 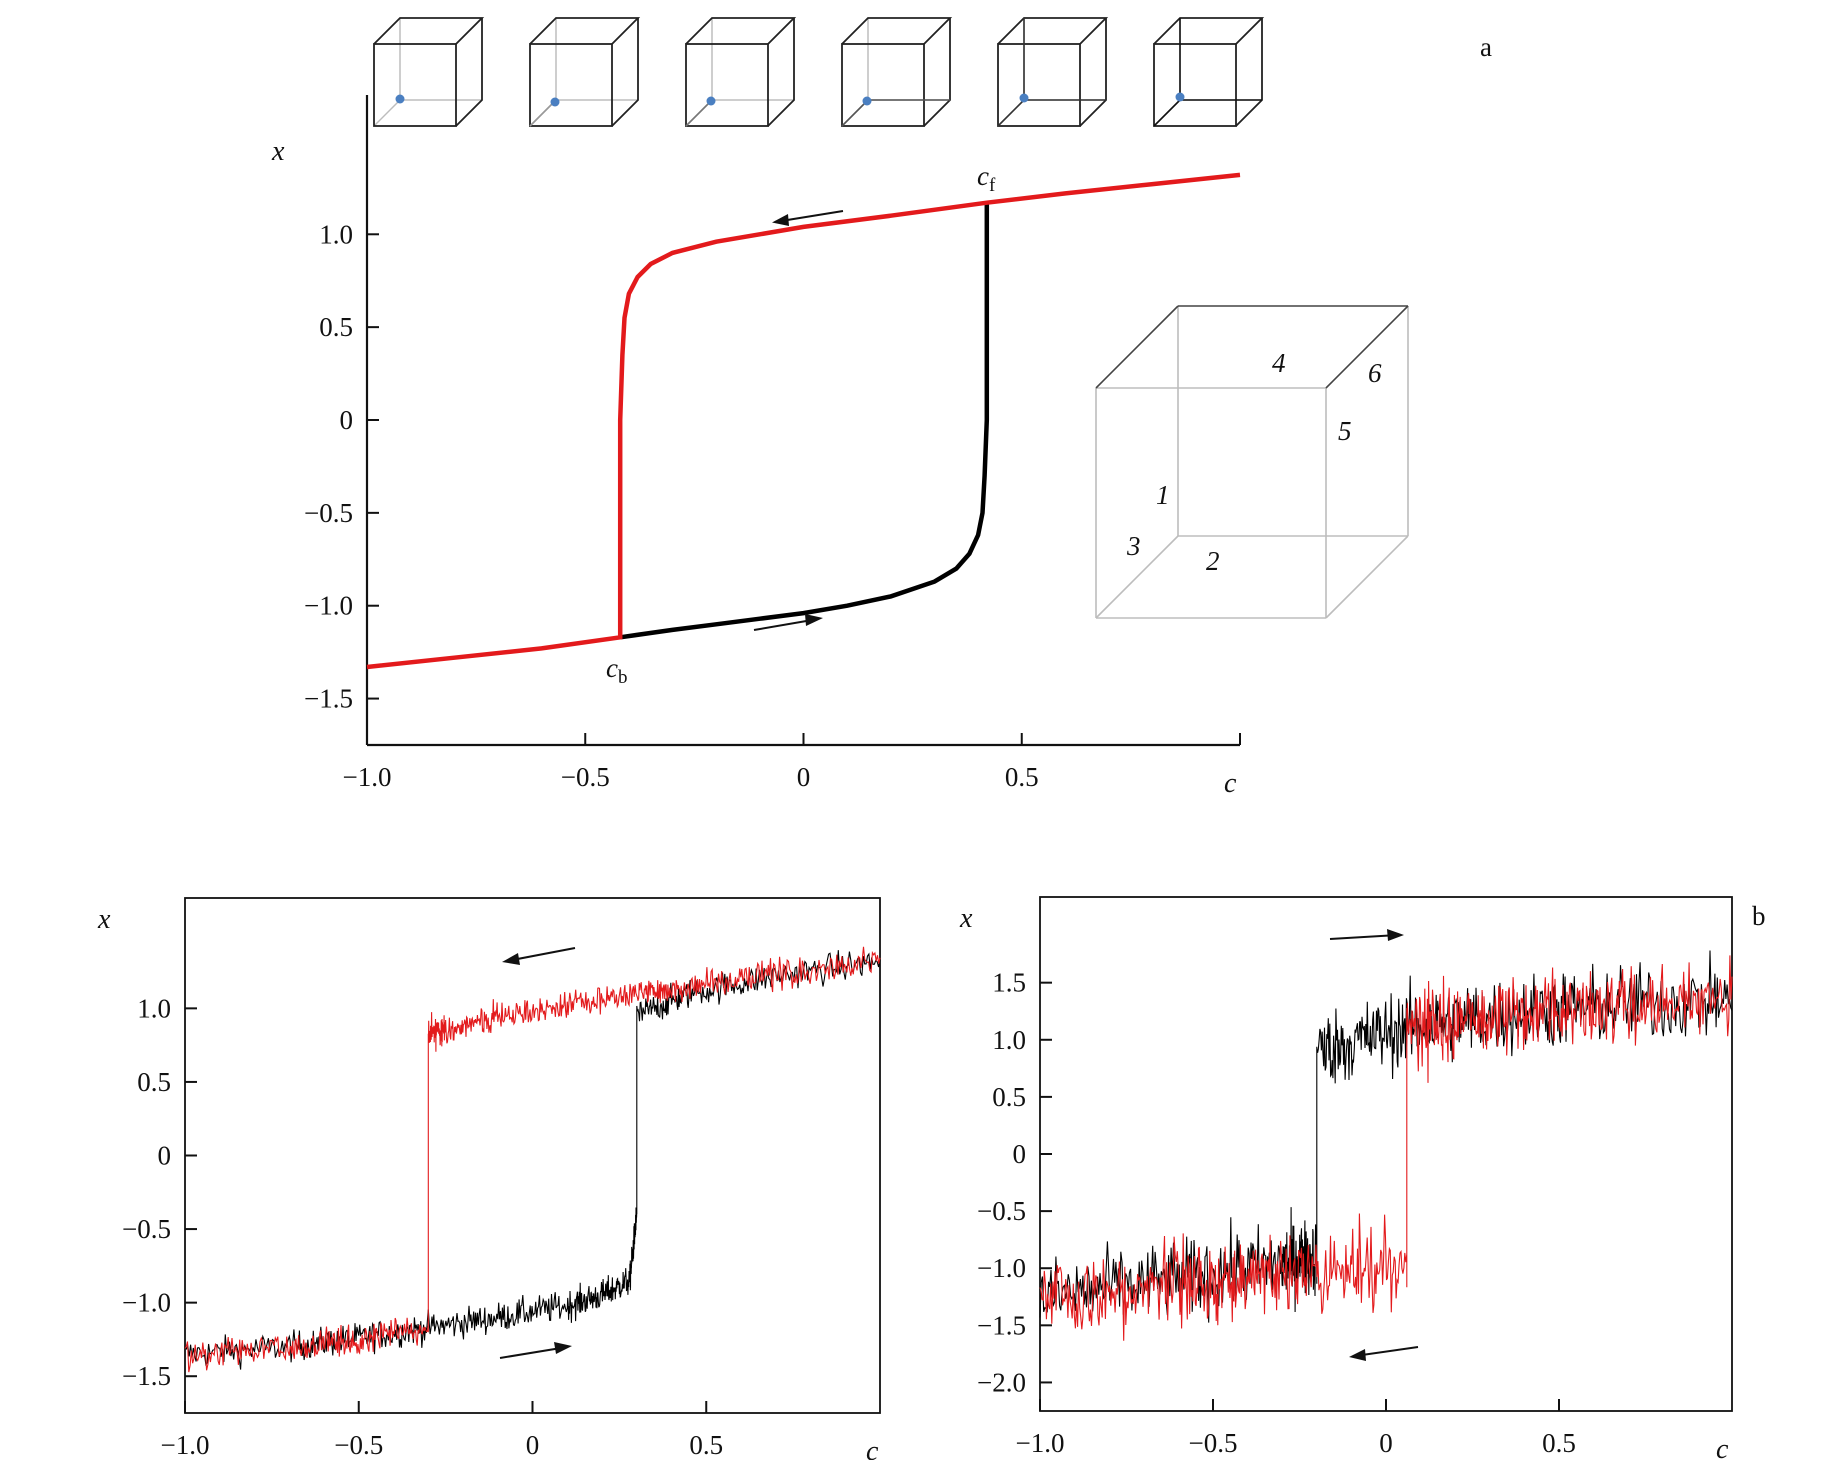 I want to click on inset-cube: 1 2 3 4 5 6, so click(x=1252, y=462).